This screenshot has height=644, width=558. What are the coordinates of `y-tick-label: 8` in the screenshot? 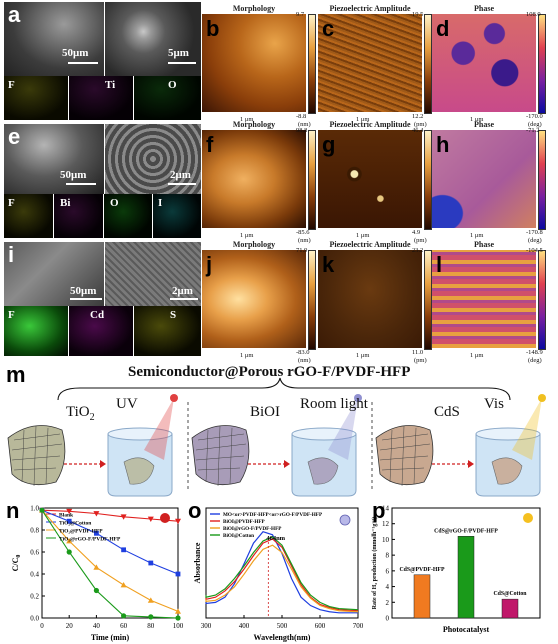 It's located at (388, 556).